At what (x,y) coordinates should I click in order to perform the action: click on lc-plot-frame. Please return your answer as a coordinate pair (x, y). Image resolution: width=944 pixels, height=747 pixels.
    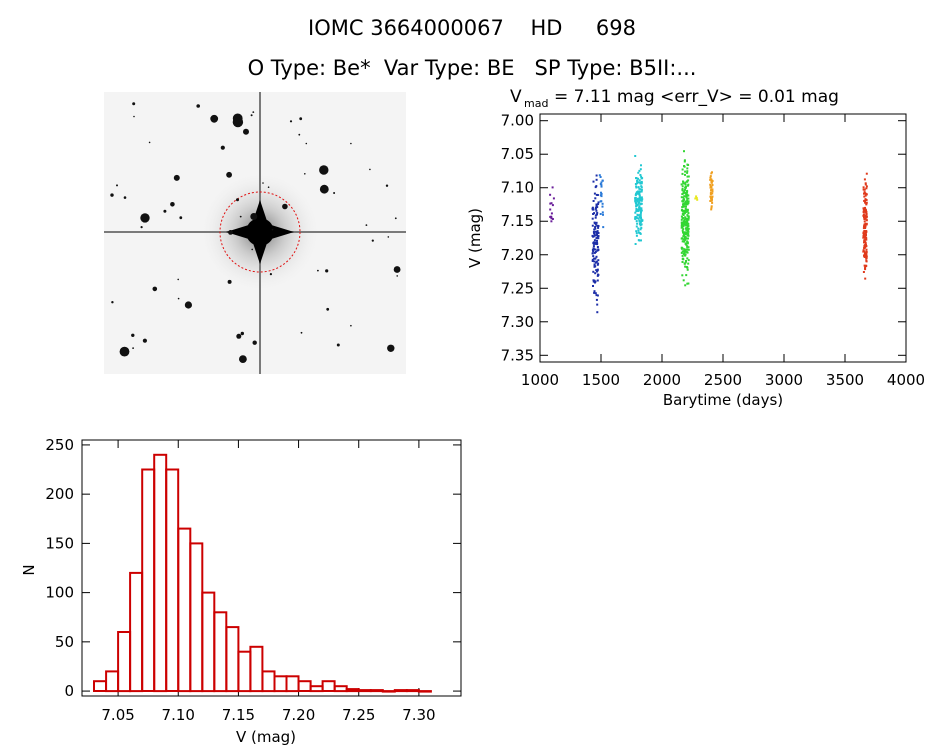
    Looking at the image, I should click on (723, 238).